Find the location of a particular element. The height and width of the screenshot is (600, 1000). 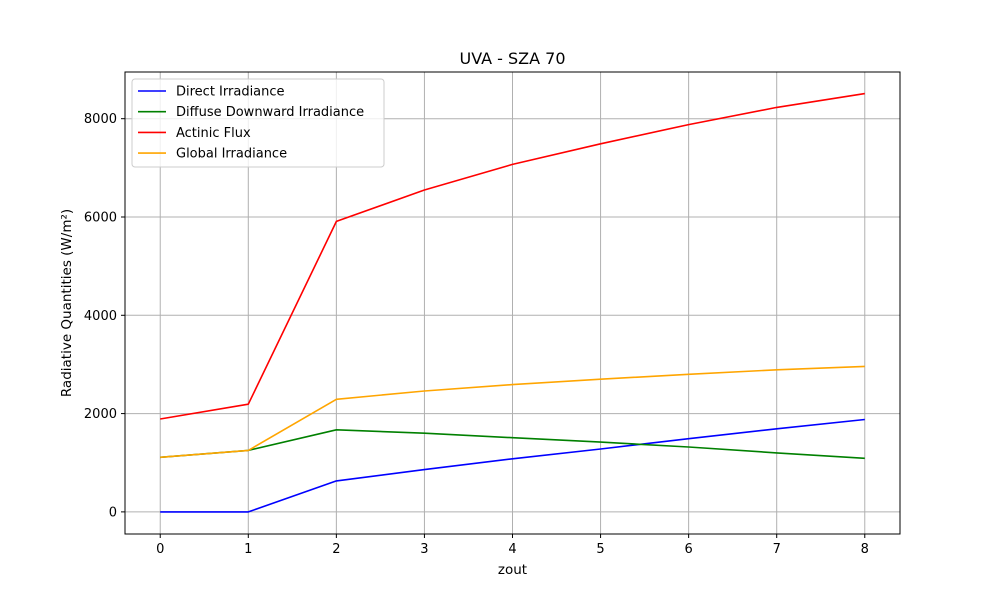

x-tick-label: 5 is located at coordinates (600, 549).